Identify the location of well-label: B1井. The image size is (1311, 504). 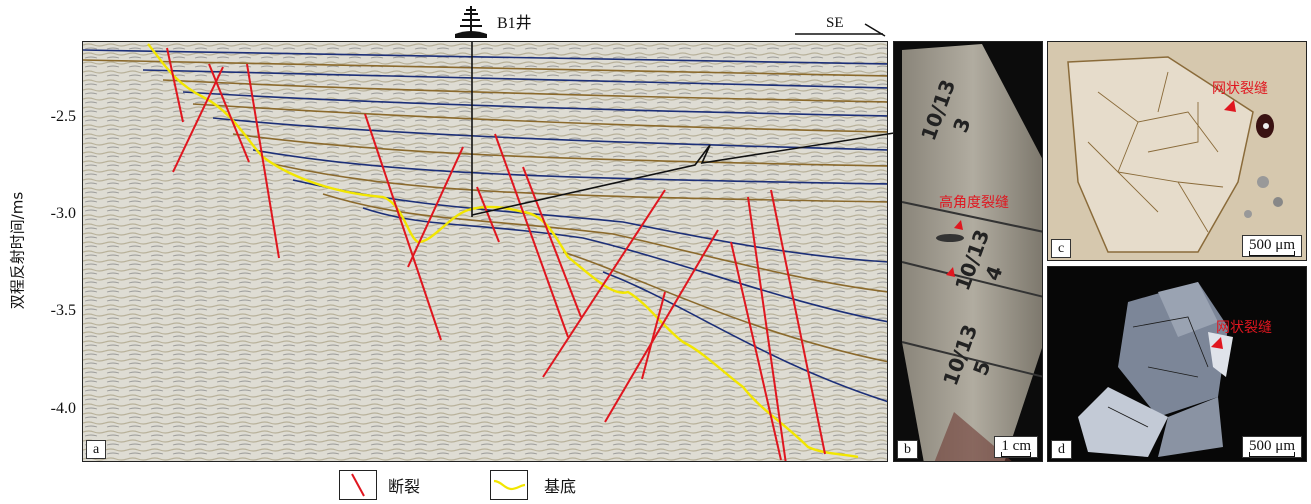
(514, 23).